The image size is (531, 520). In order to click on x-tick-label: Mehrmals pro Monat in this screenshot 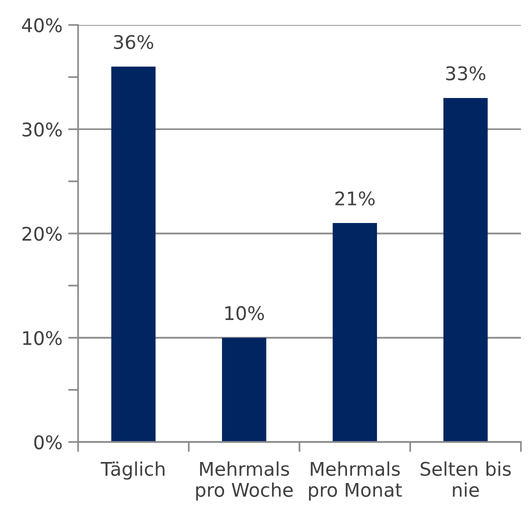, I will do `click(355, 481)`.